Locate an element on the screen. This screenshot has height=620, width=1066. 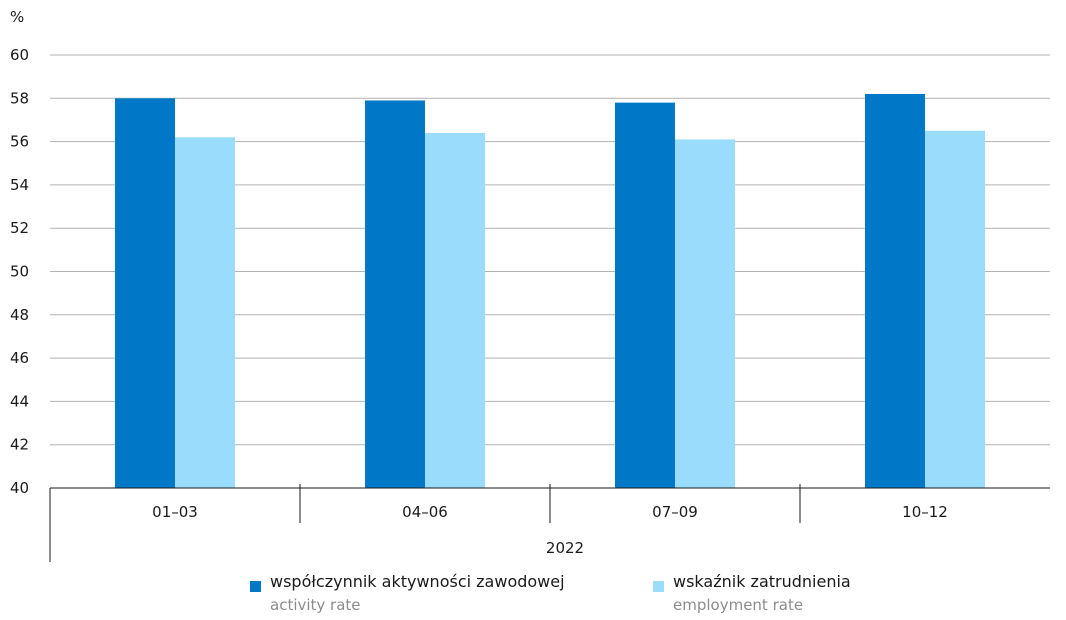
y-tick-label-48: 48 is located at coordinates (19, 315).